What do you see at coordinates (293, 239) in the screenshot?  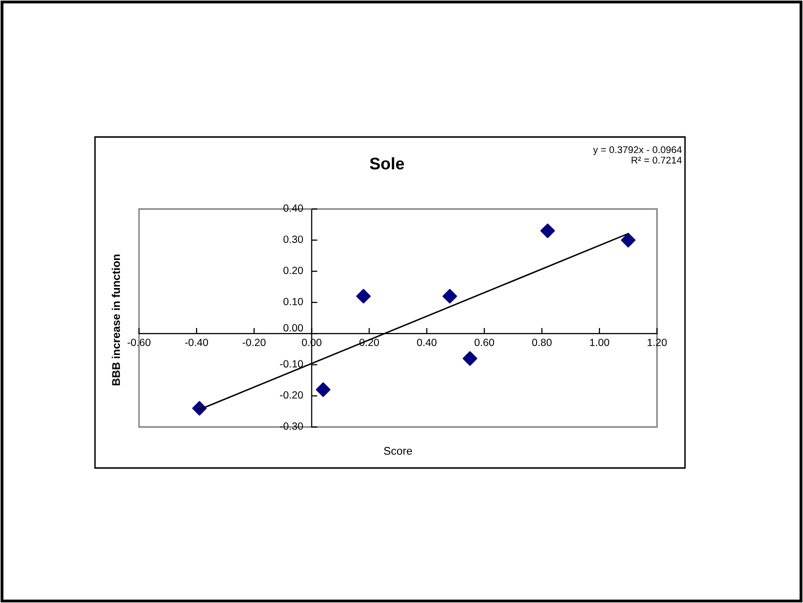 I see `y-tick-label: 0.30` at bounding box center [293, 239].